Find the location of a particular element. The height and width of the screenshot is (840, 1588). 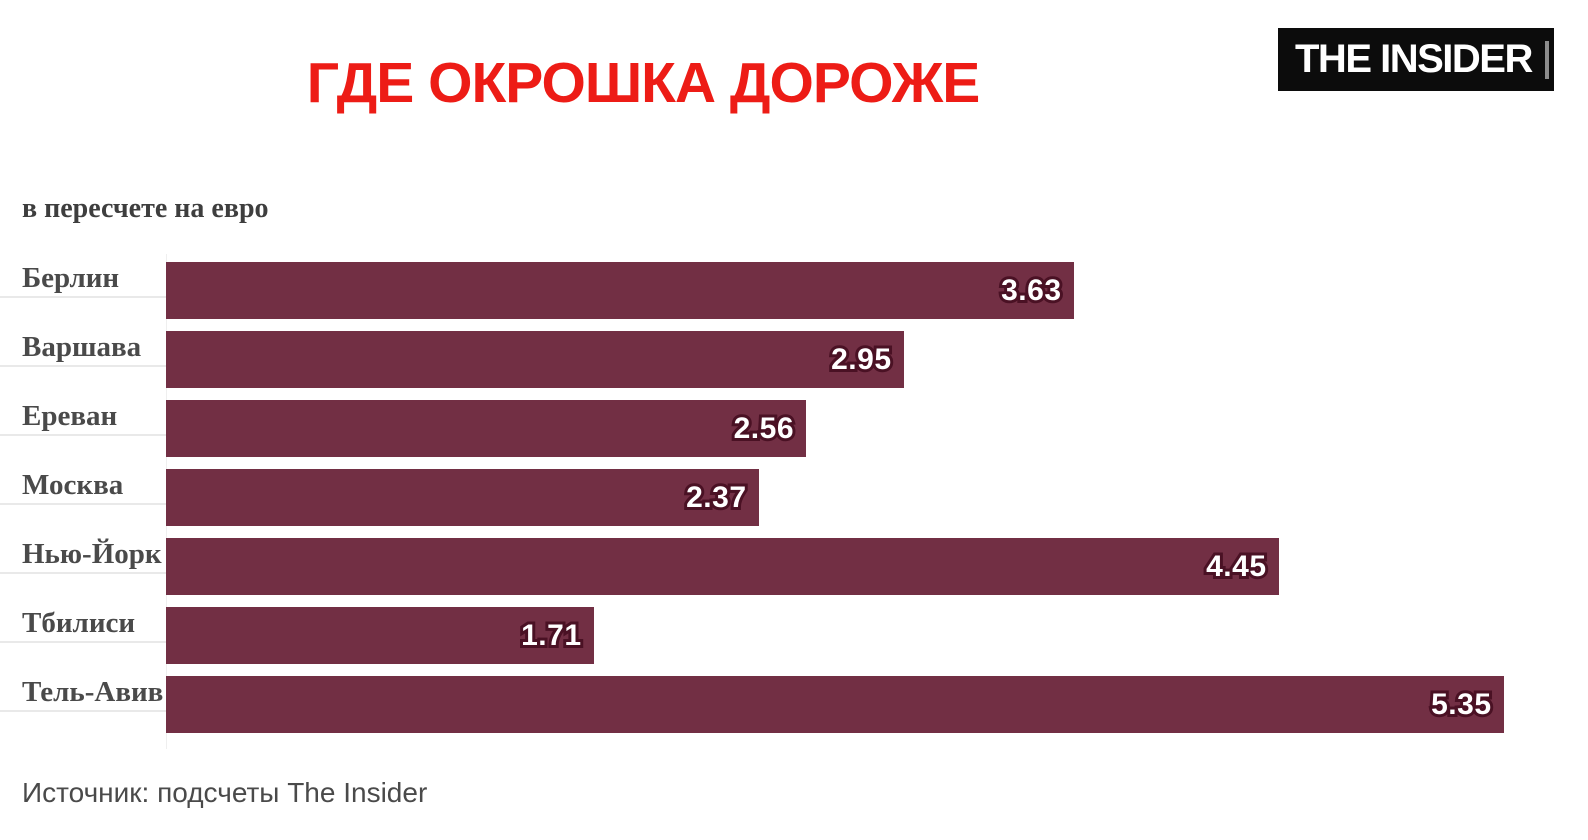

bar-row: Москва 2.37 is located at coordinates (794, 497).